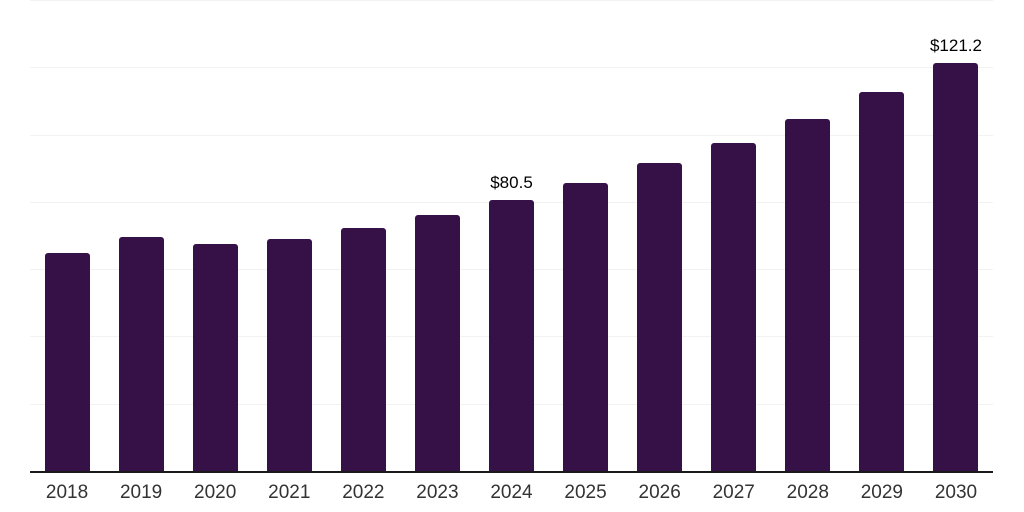 The width and height of the screenshot is (1024, 512). I want to click on bar-2029, so click(882, 281).